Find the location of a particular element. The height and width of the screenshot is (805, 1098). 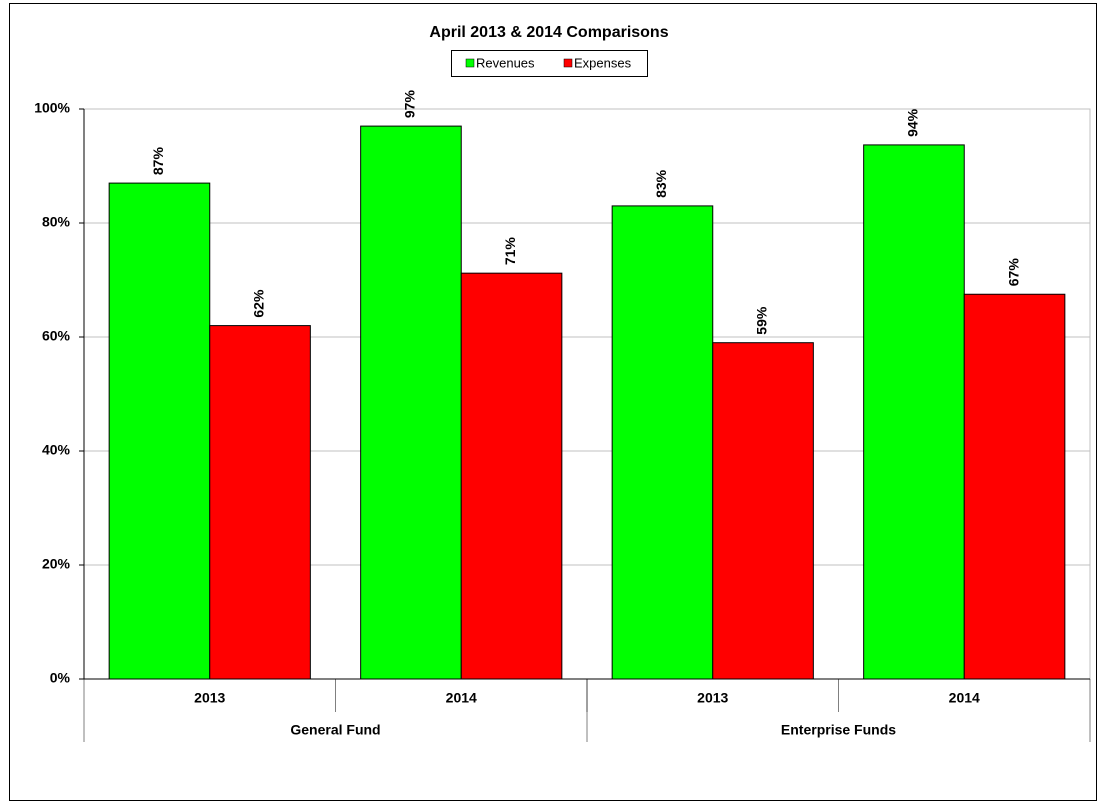

y-tick-label: 40% is located at coordinates (56, 450).